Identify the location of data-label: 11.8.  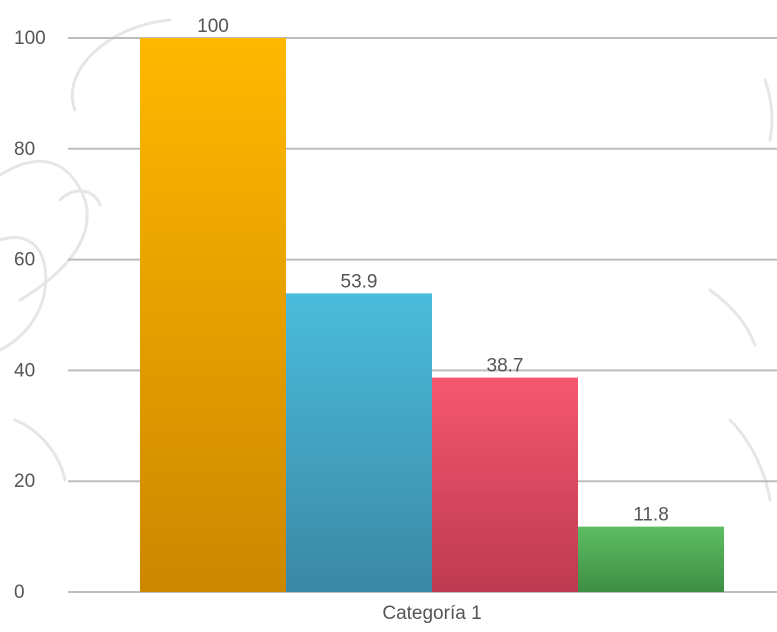
(651, 515).